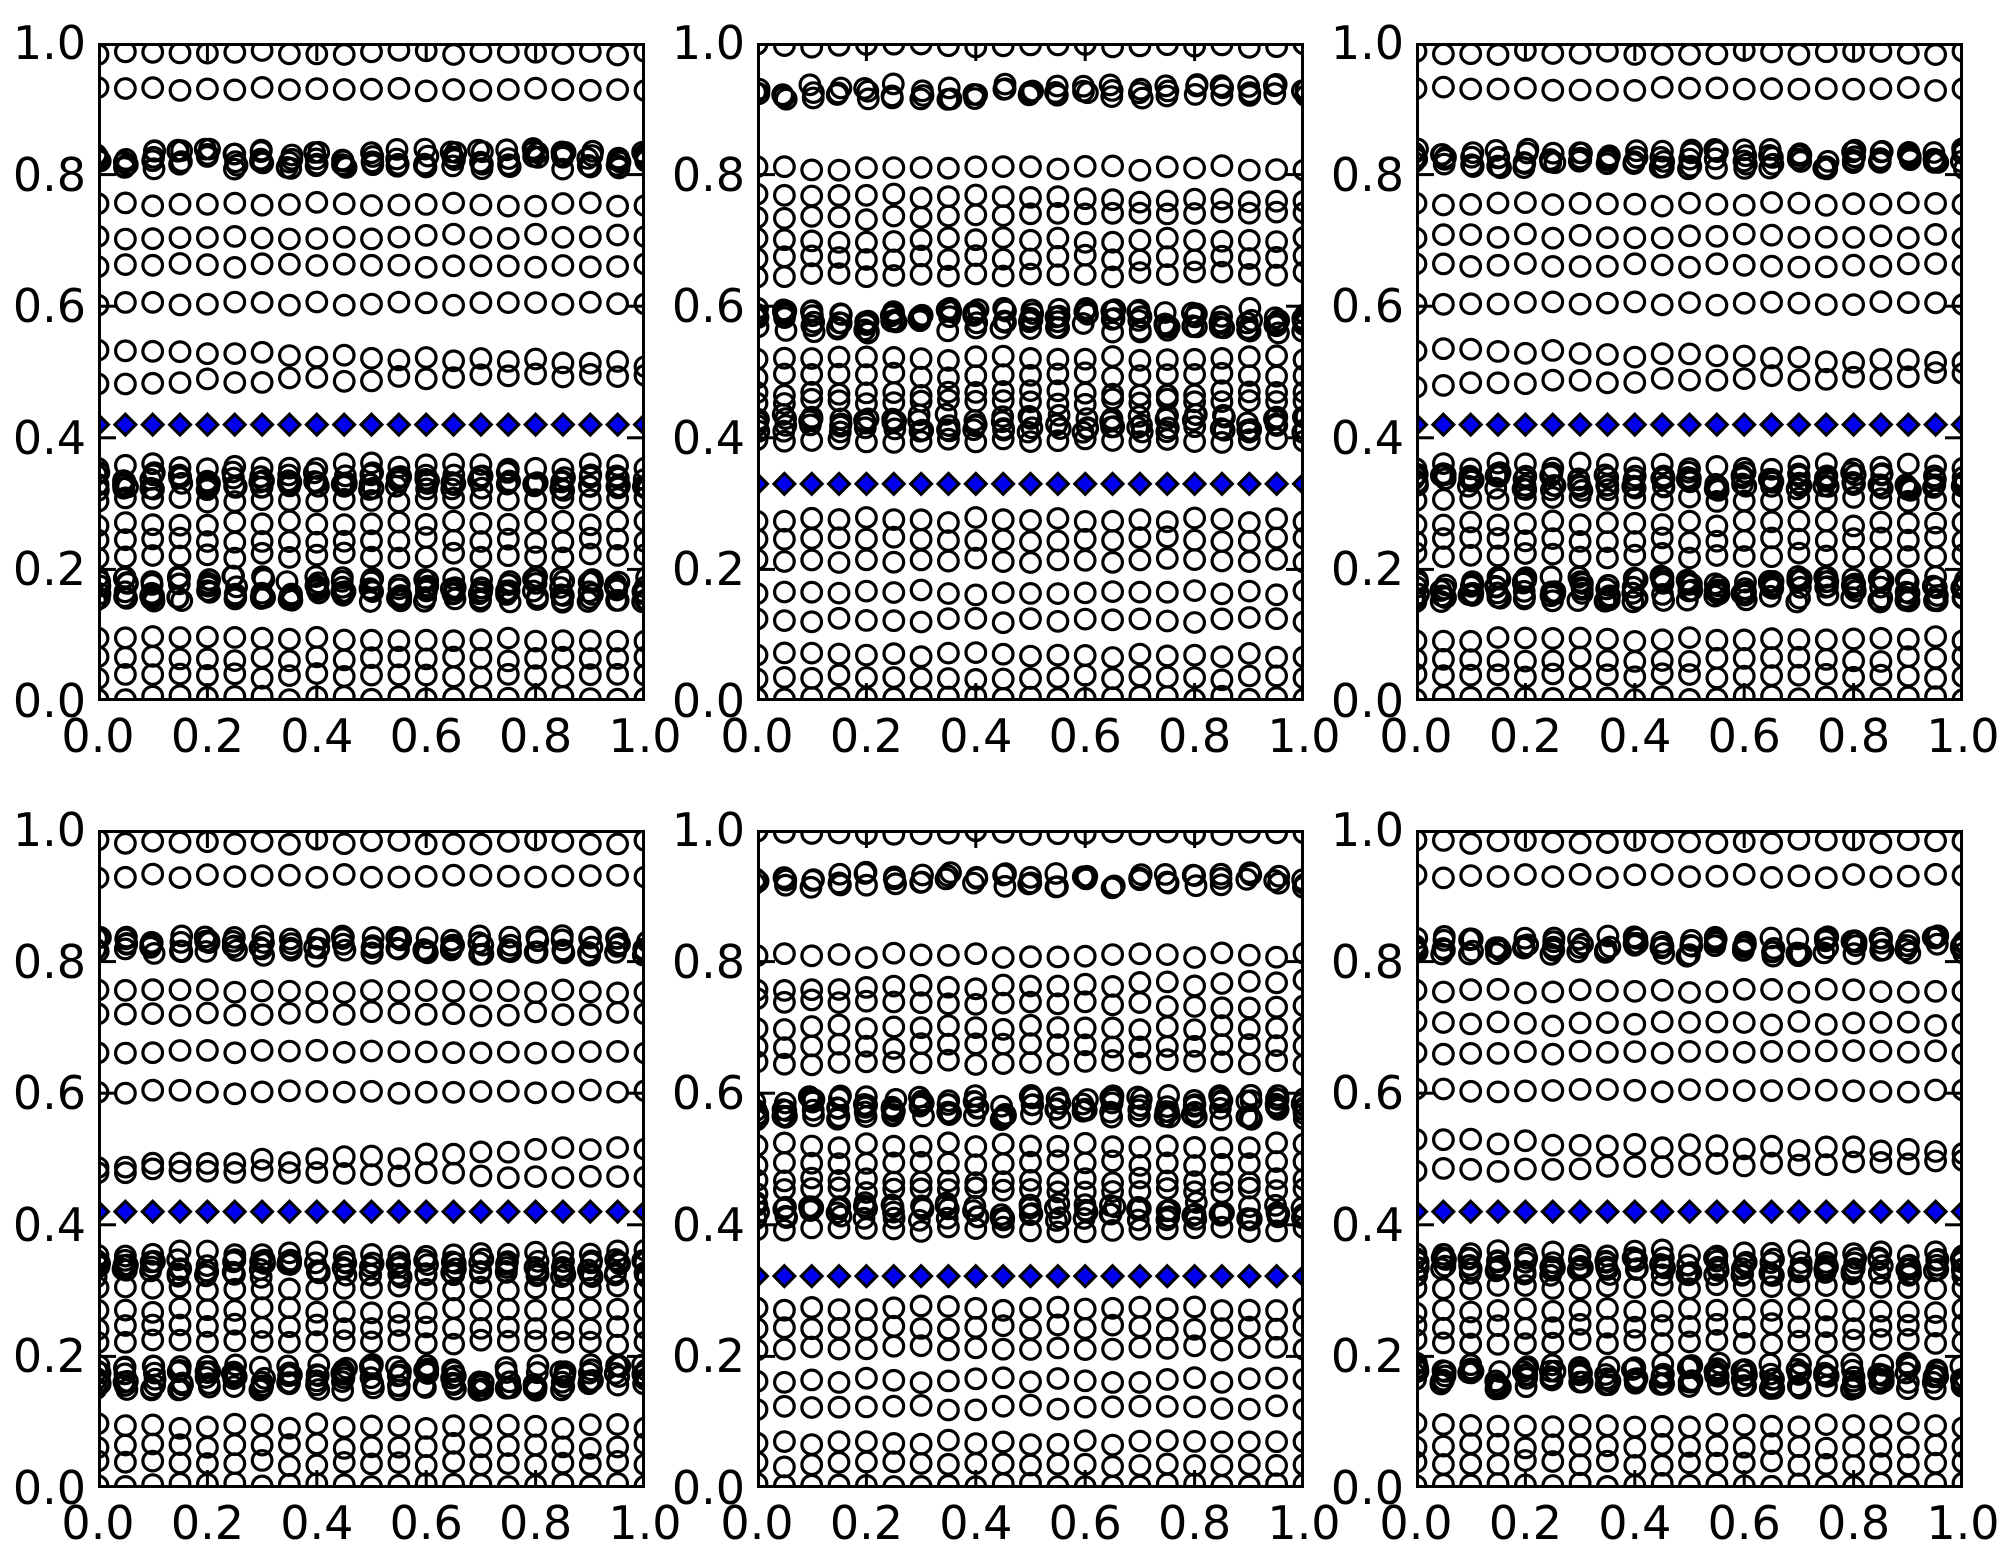  I want to click on axes-spines, so click(371, 372).